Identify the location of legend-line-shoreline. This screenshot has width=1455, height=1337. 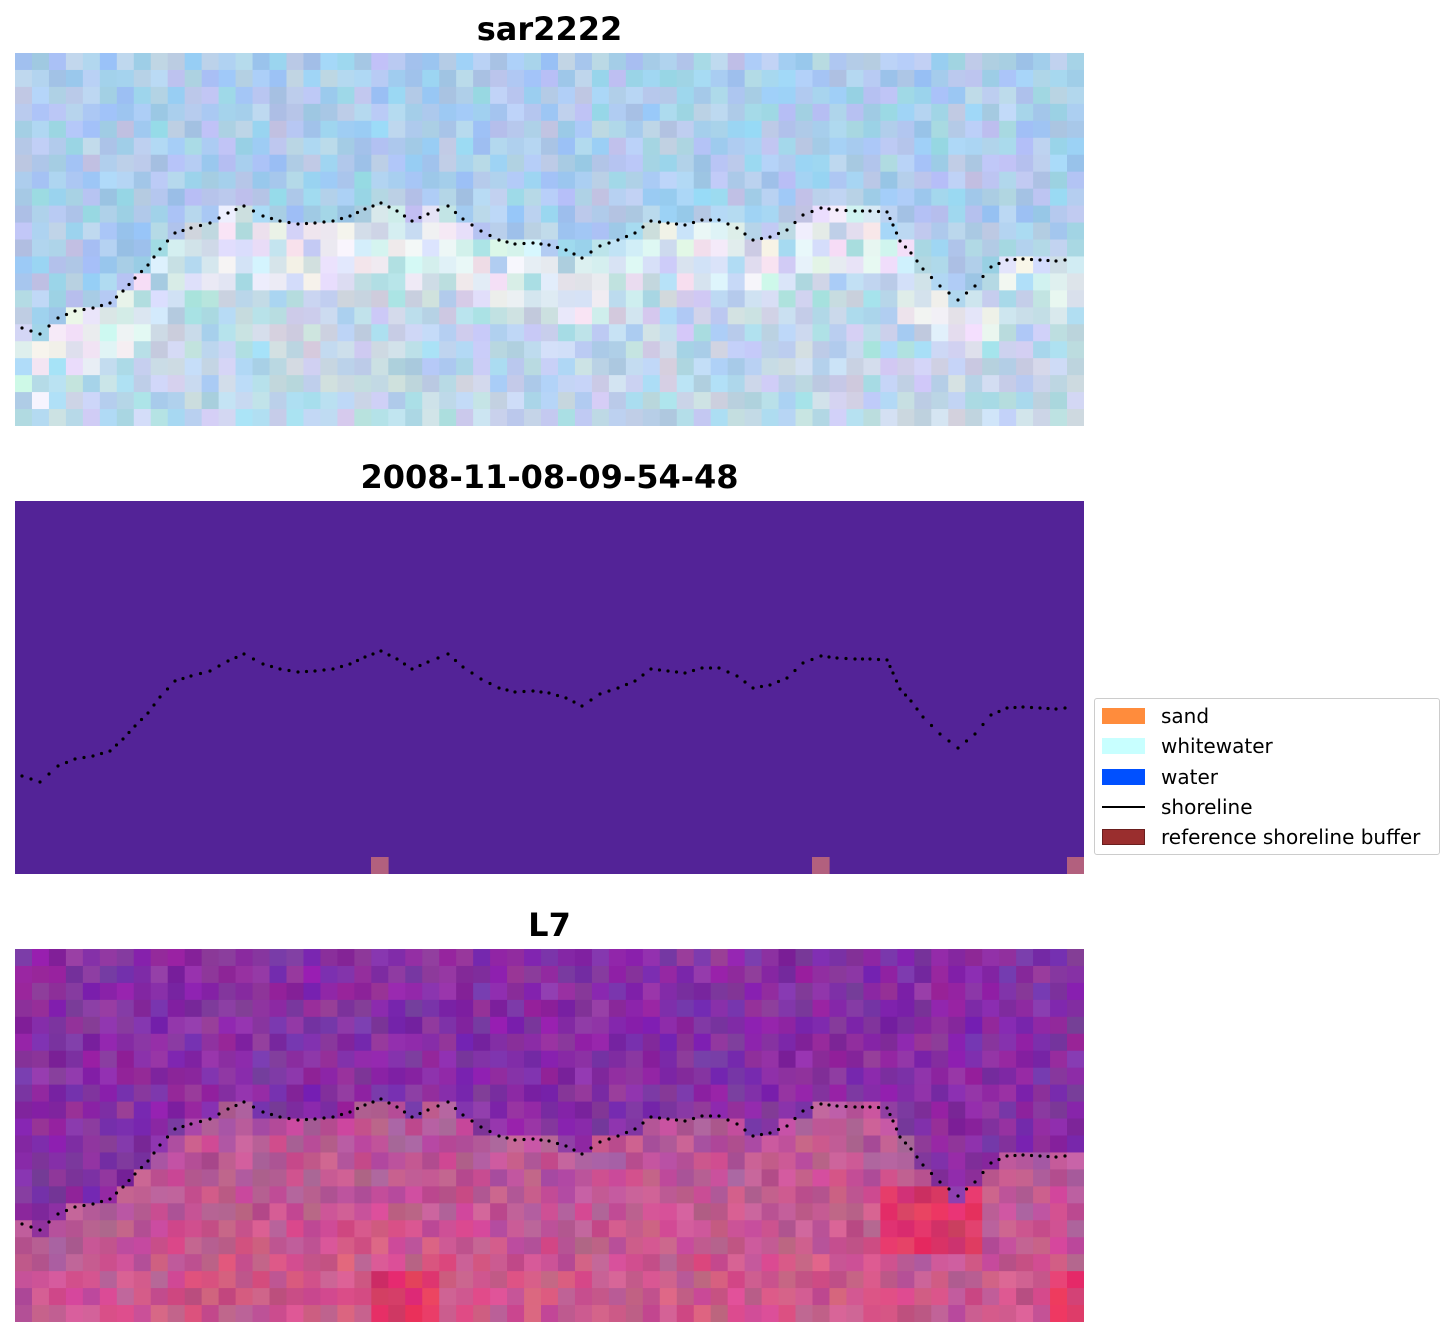
(1123, 807).